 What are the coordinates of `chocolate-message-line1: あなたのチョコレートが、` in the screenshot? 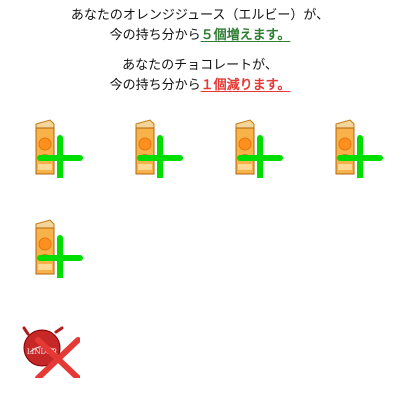 It's located at (200, 65).